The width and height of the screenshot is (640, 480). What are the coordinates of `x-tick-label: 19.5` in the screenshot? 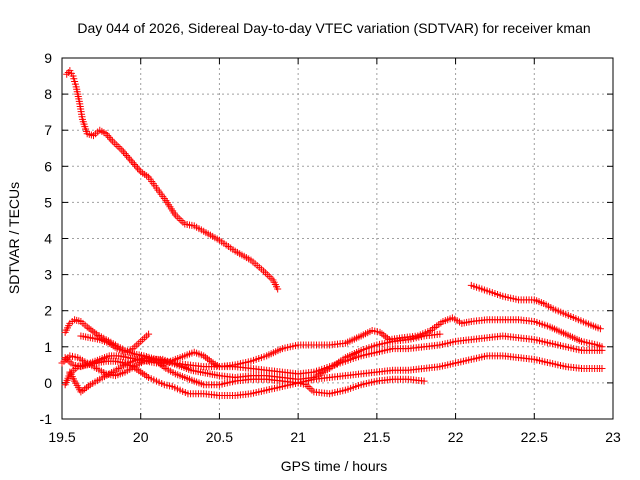 It's located at (61, 437).